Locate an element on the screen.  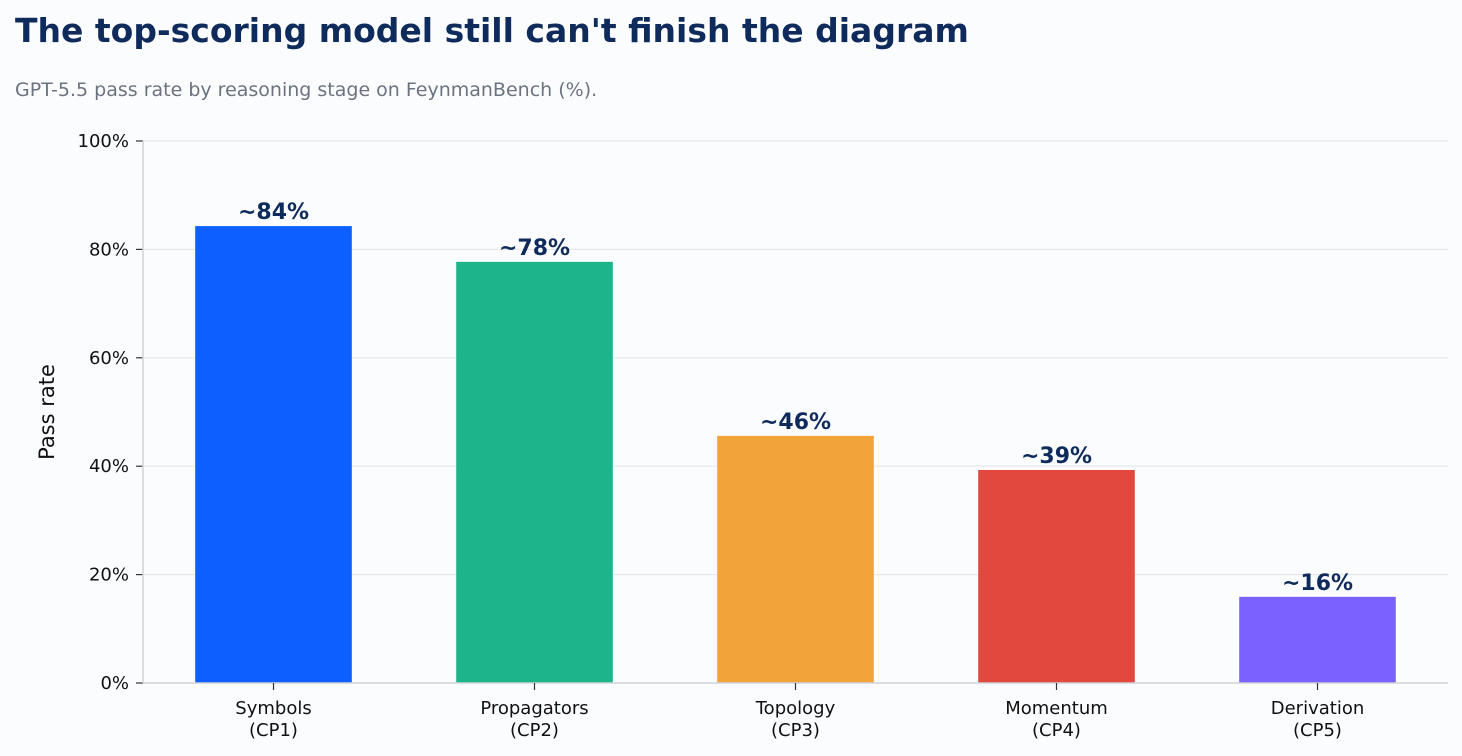
bar-value-label: ~84% is located at coordinates (273, 212).